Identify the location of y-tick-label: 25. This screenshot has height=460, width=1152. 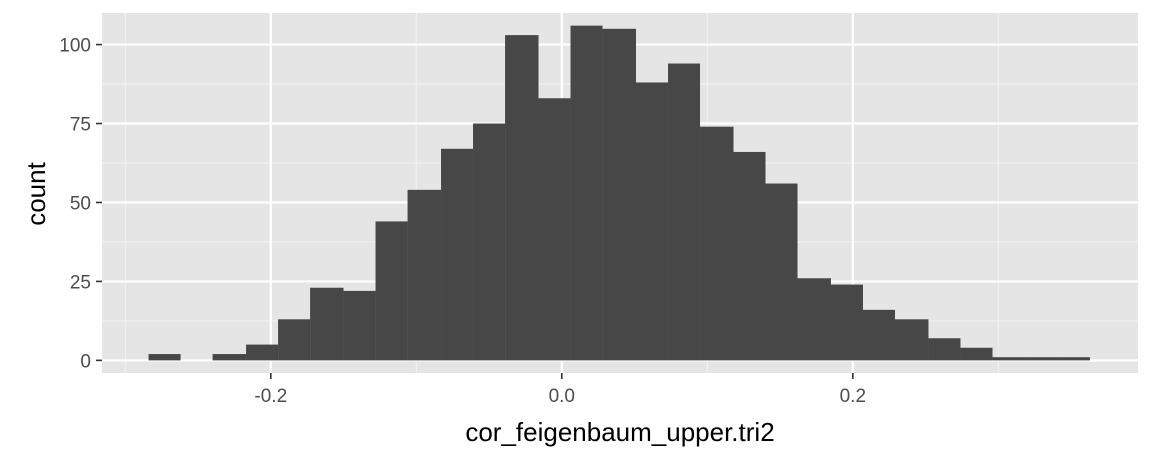
(80, 282).